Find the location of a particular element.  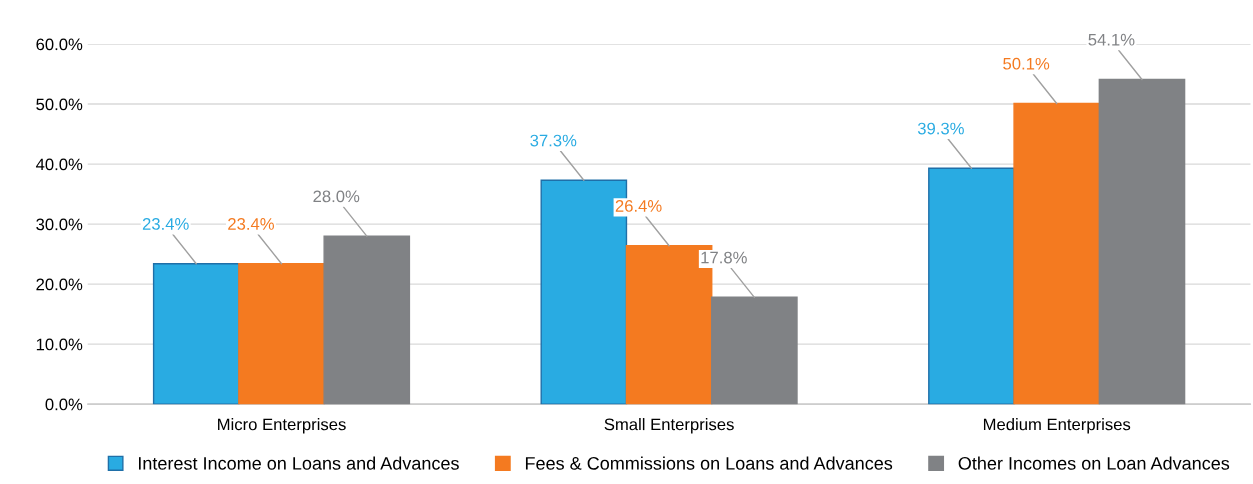

data-label: 50.1% is located at coordinates (1026, 63).